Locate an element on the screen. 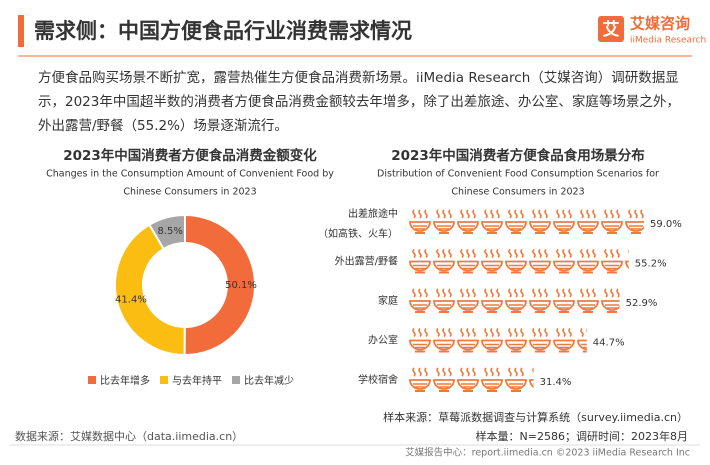 This screenshot has height=465, width=710. category-label: 学校宿舍 is located at coordinates (378, 379).